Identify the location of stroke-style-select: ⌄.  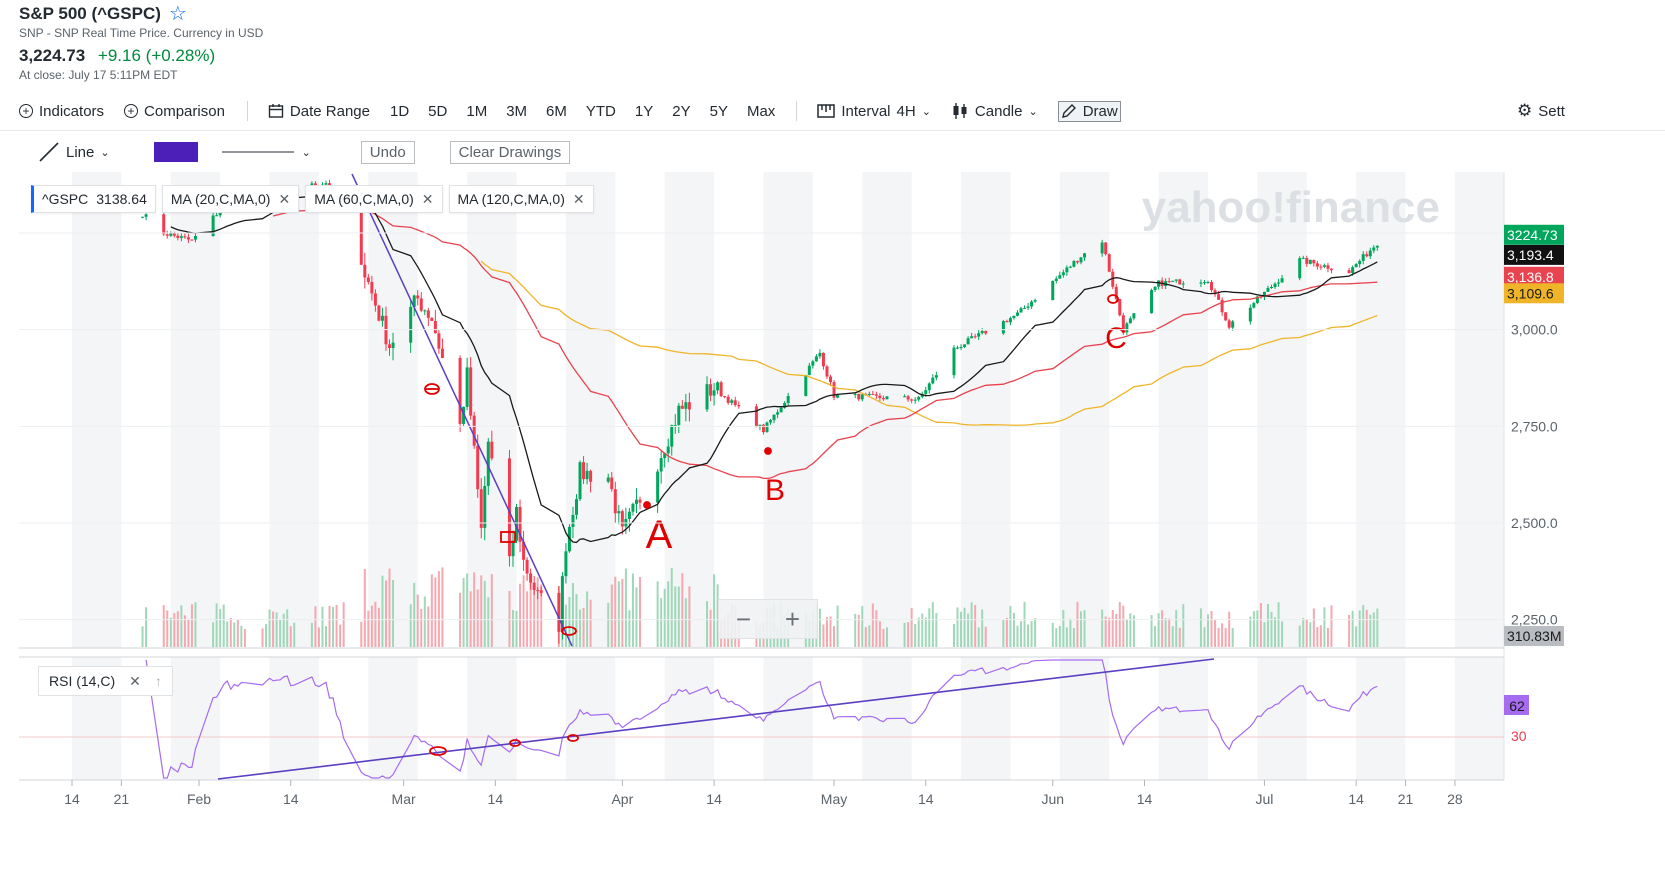
(266, 152).